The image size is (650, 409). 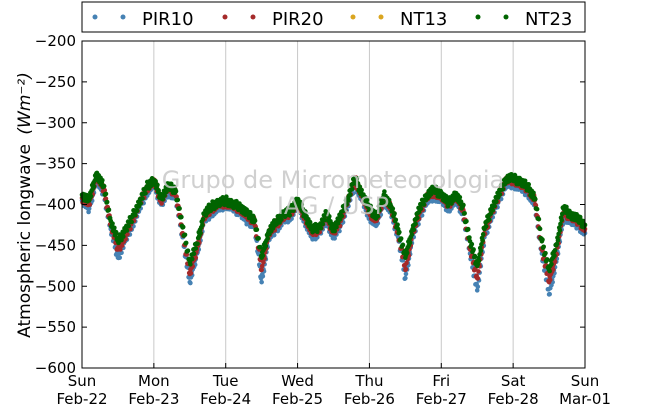 What do you see at coordinates (55, 327) in the screenshot?
I see `y-tick-label: −550` at bounding box center [55, 327].